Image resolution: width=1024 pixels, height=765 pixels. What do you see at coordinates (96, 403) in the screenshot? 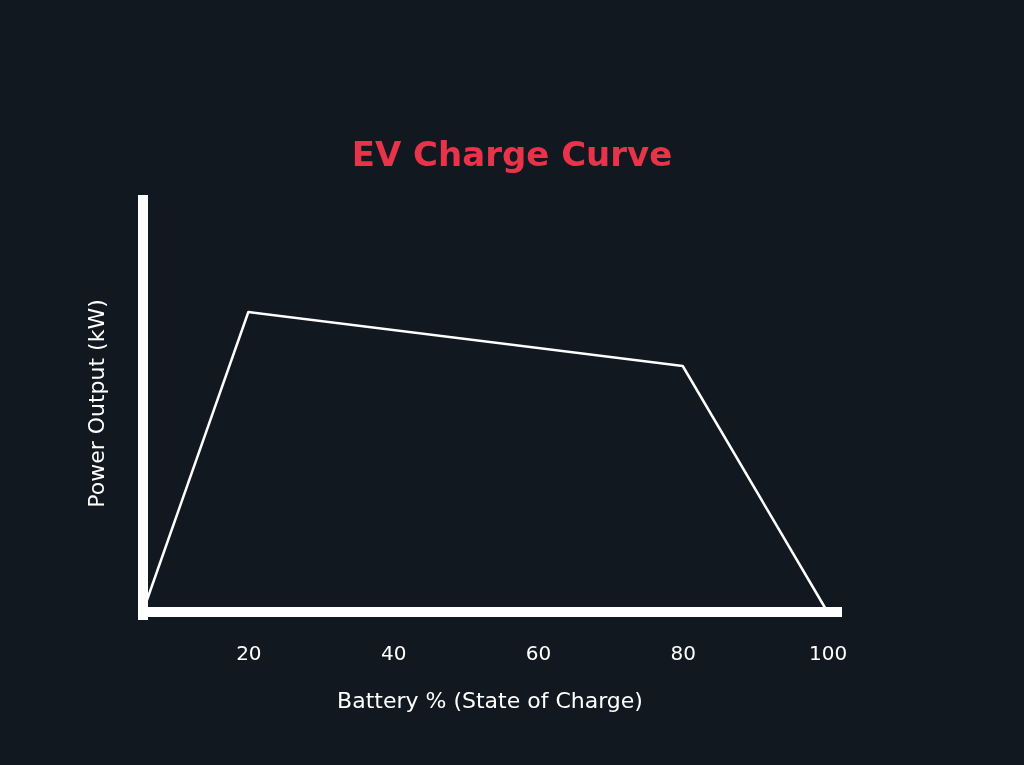
I see `y-axis-title: Power Output (kW)` at bounding box center [96, 403].